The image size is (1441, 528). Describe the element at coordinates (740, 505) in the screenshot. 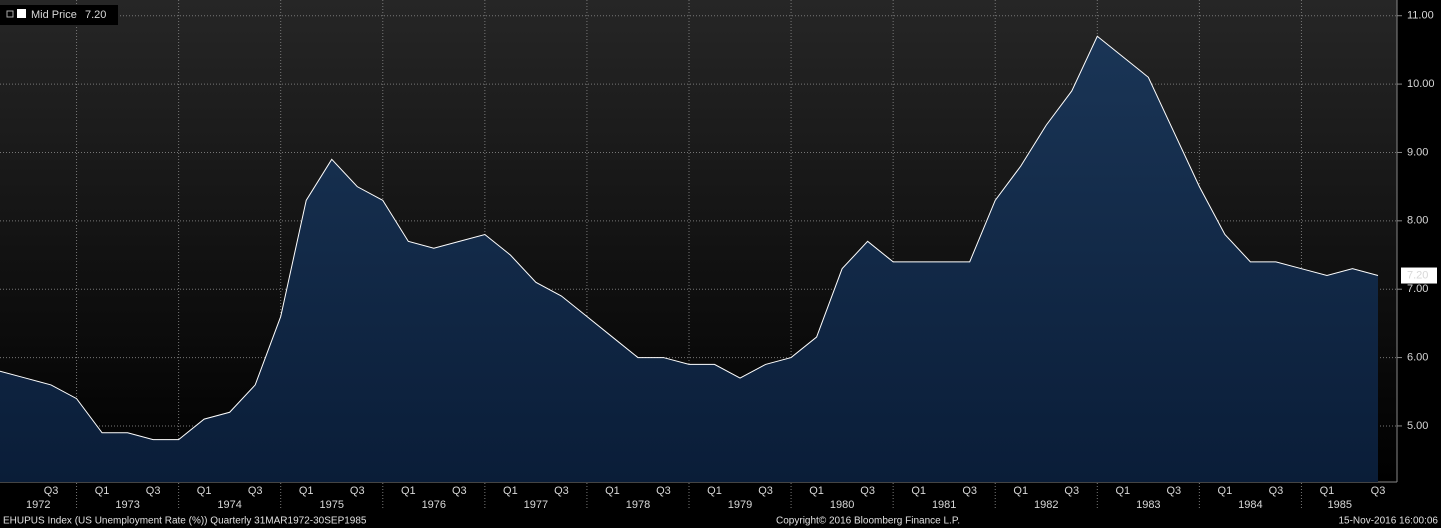

I see `x-year-label: 1979` at that location.